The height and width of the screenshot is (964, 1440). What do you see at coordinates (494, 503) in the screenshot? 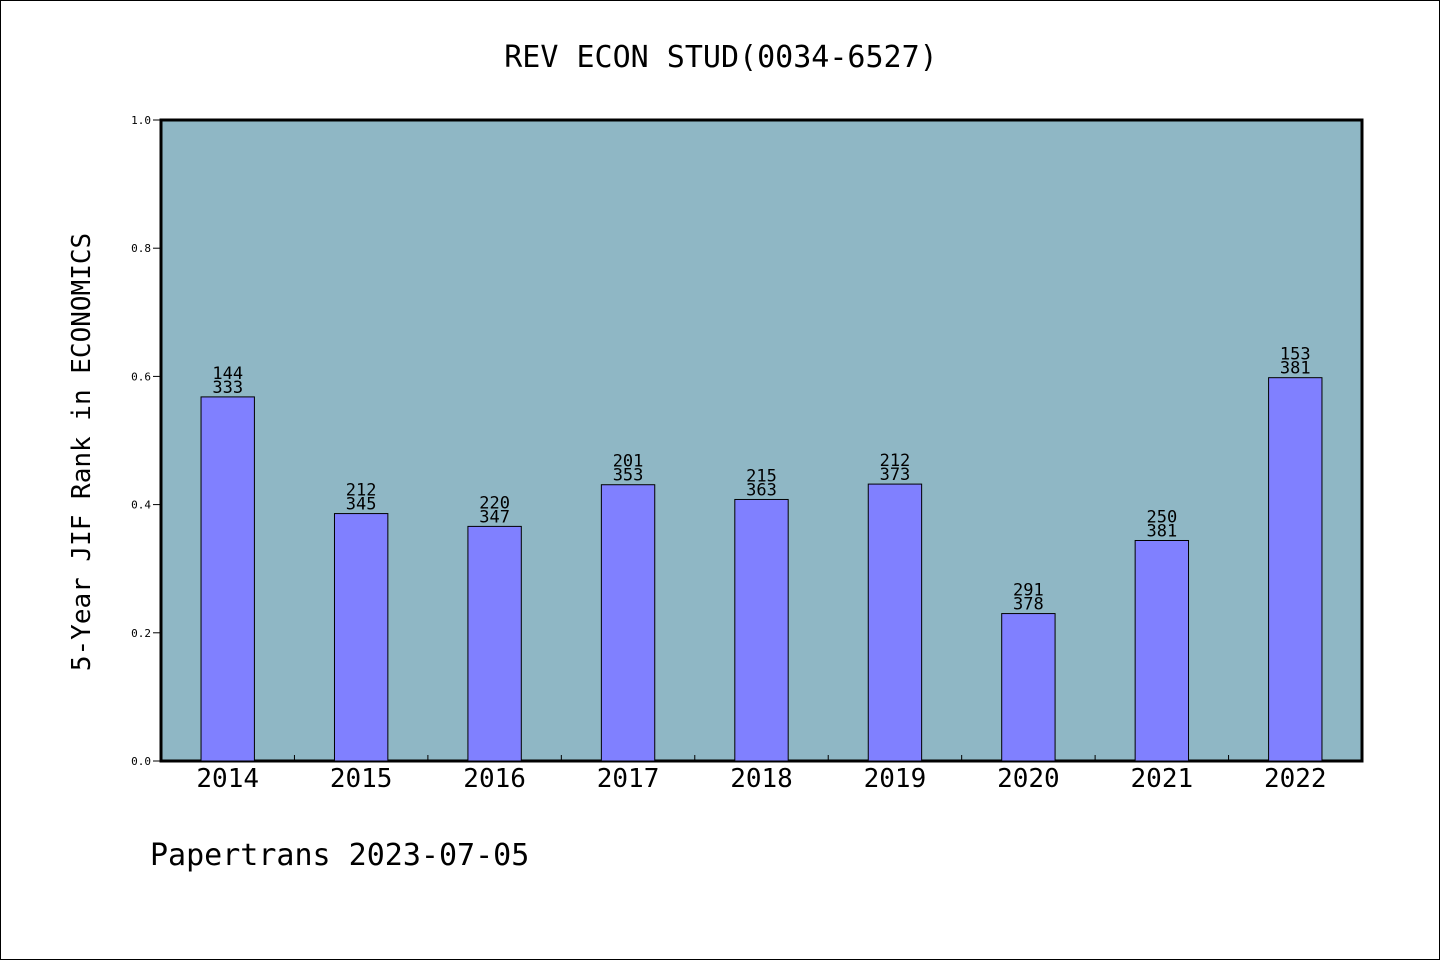
I see `bar-label-top-2016: 220` at bounding box center [494, 503].